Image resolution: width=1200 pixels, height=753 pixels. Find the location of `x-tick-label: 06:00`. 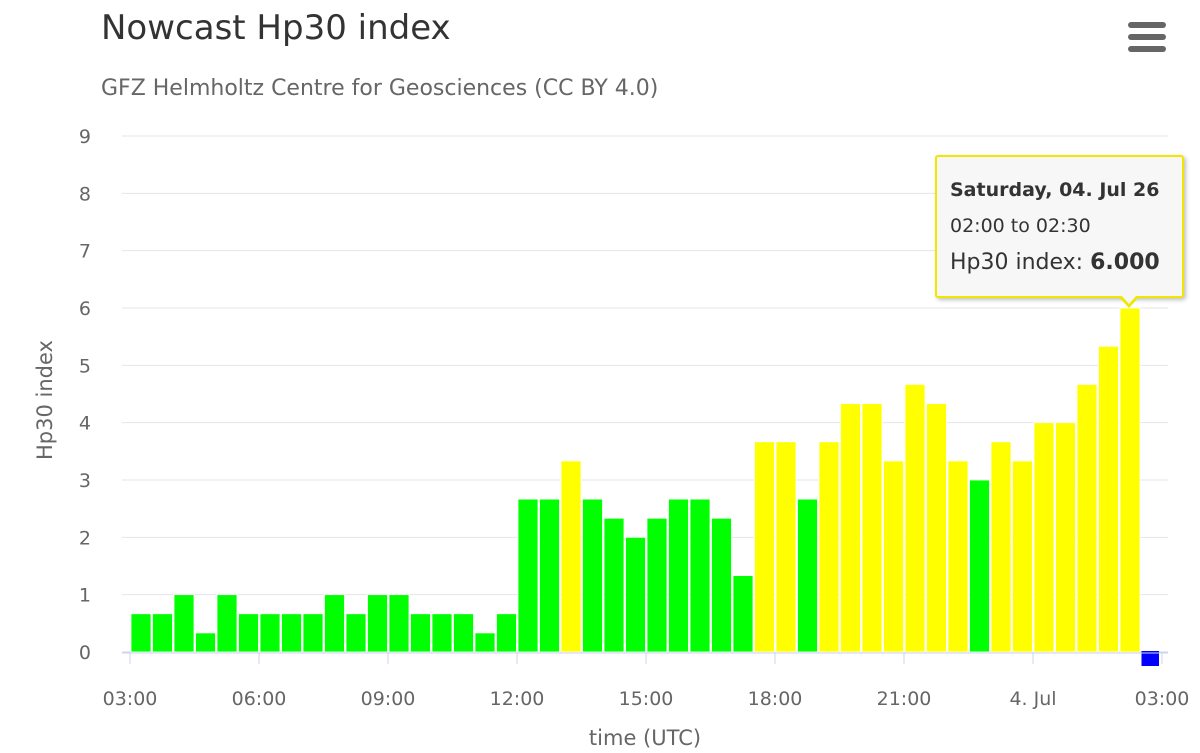

x-tick-label: 06:00 is located at coordinates (259, 699).